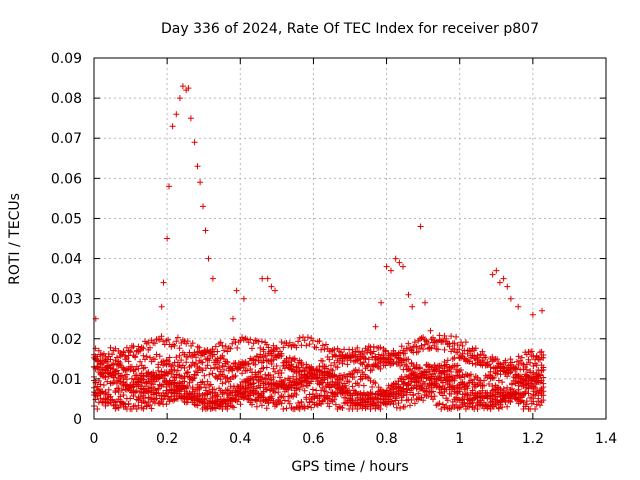 The height and width of the screenshot is (480, 640). What do you see at coordinates (313, 439) in the screenshot?
I see `x-tick-label: 0.6` at bounding box center [313, 439].